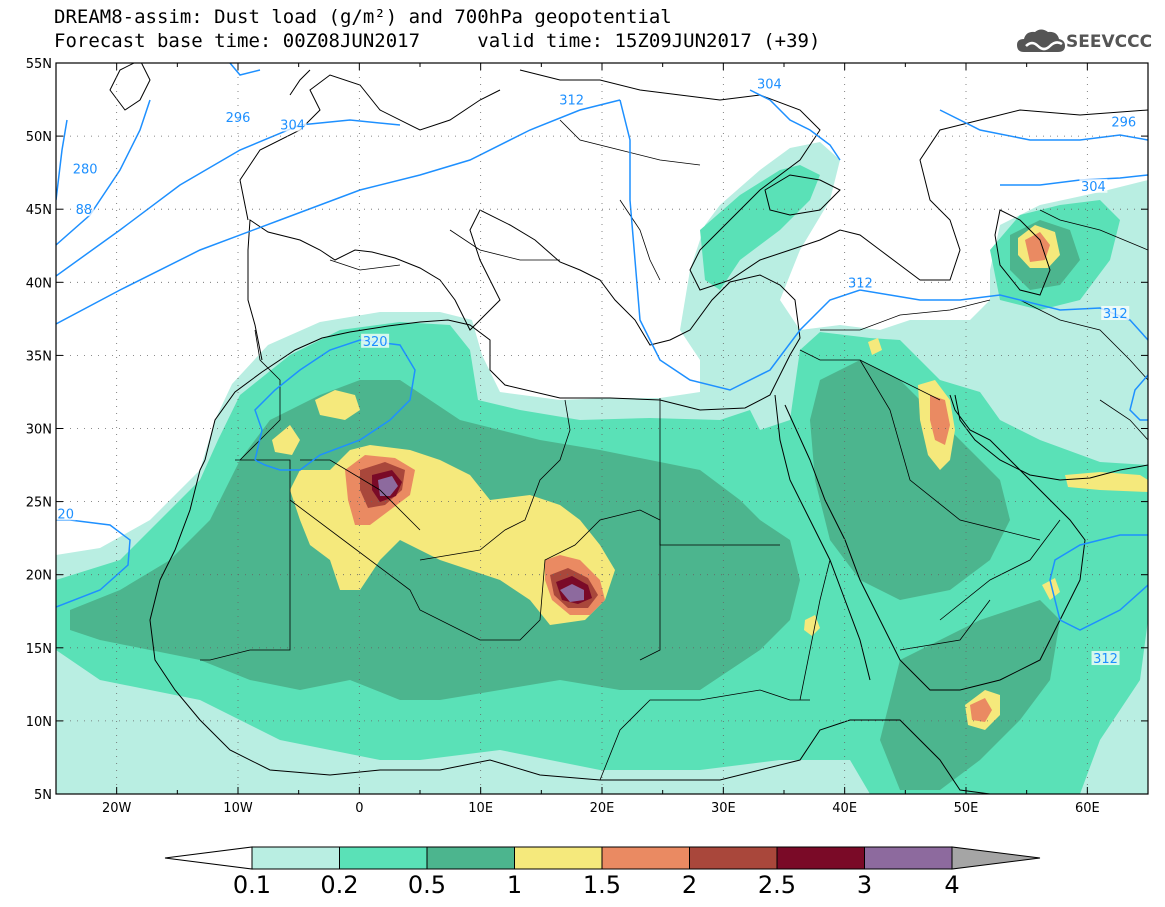  I want to click on colorbar-level-label: 2.5, so click(777, 885).